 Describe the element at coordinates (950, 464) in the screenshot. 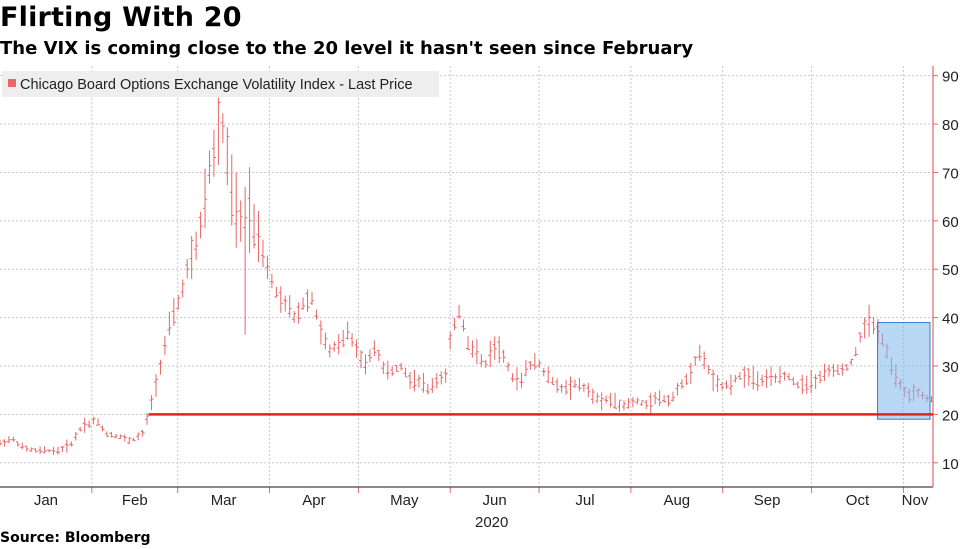

I see `y-tick-label-10: 10` at that location.